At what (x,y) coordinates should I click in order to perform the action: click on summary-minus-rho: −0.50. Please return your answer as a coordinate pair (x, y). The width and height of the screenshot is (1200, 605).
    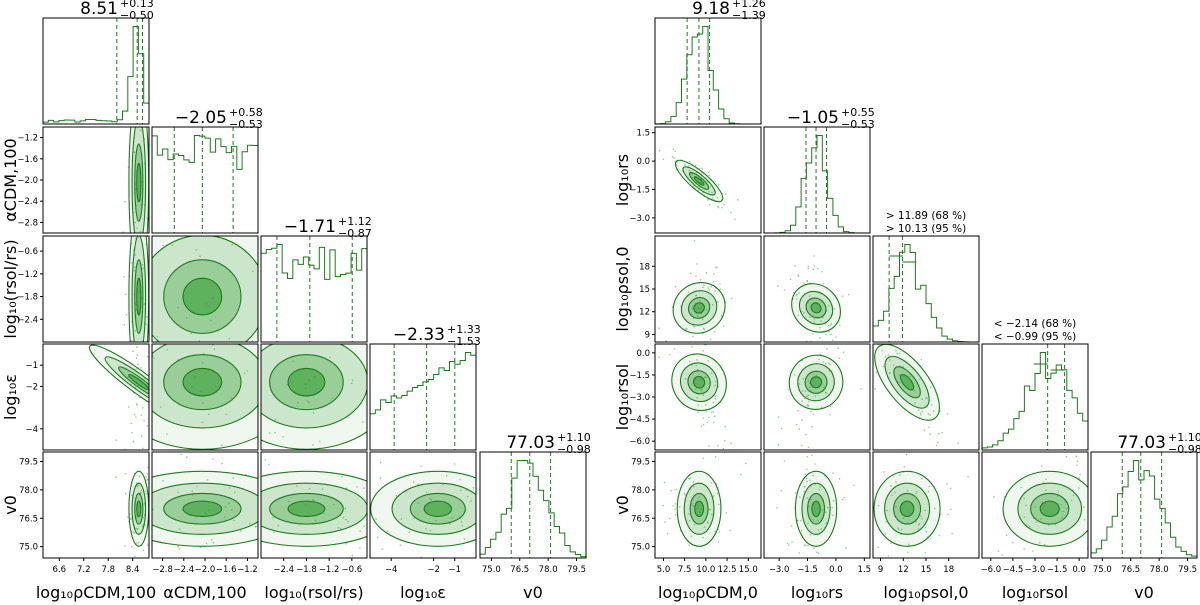
    Looking at the image, I should click on (137, 15).